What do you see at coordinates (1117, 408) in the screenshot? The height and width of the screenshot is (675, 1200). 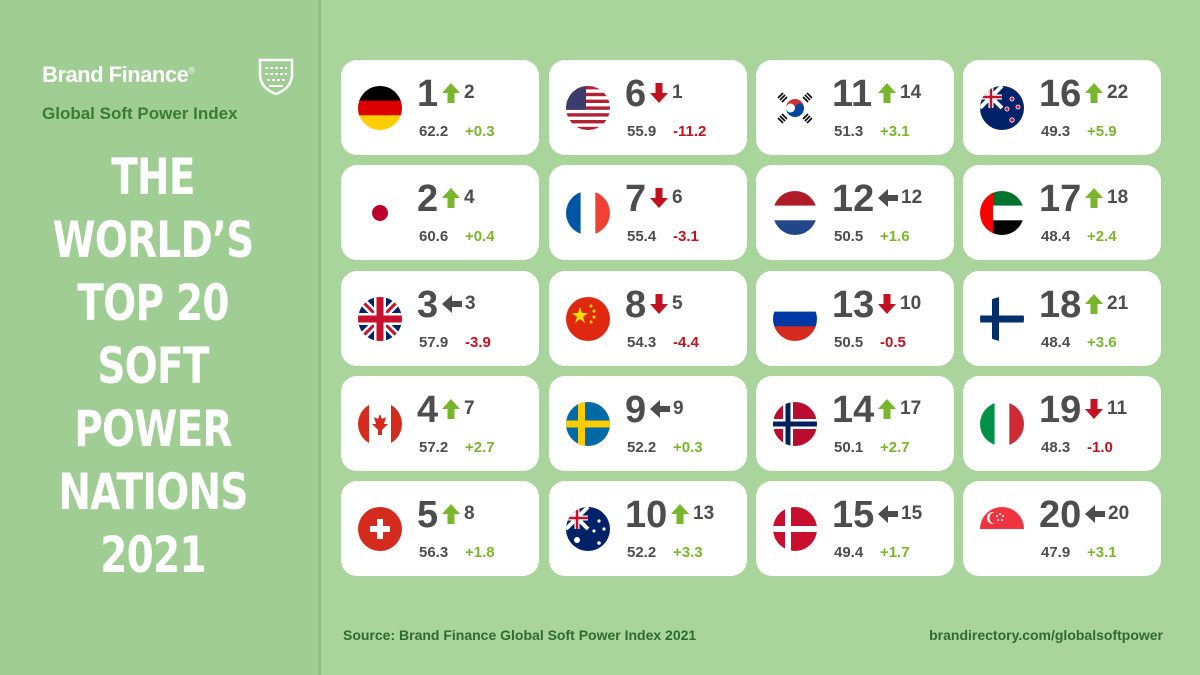 I see `previous-rank: 11` at bounding box center [1117, 408].